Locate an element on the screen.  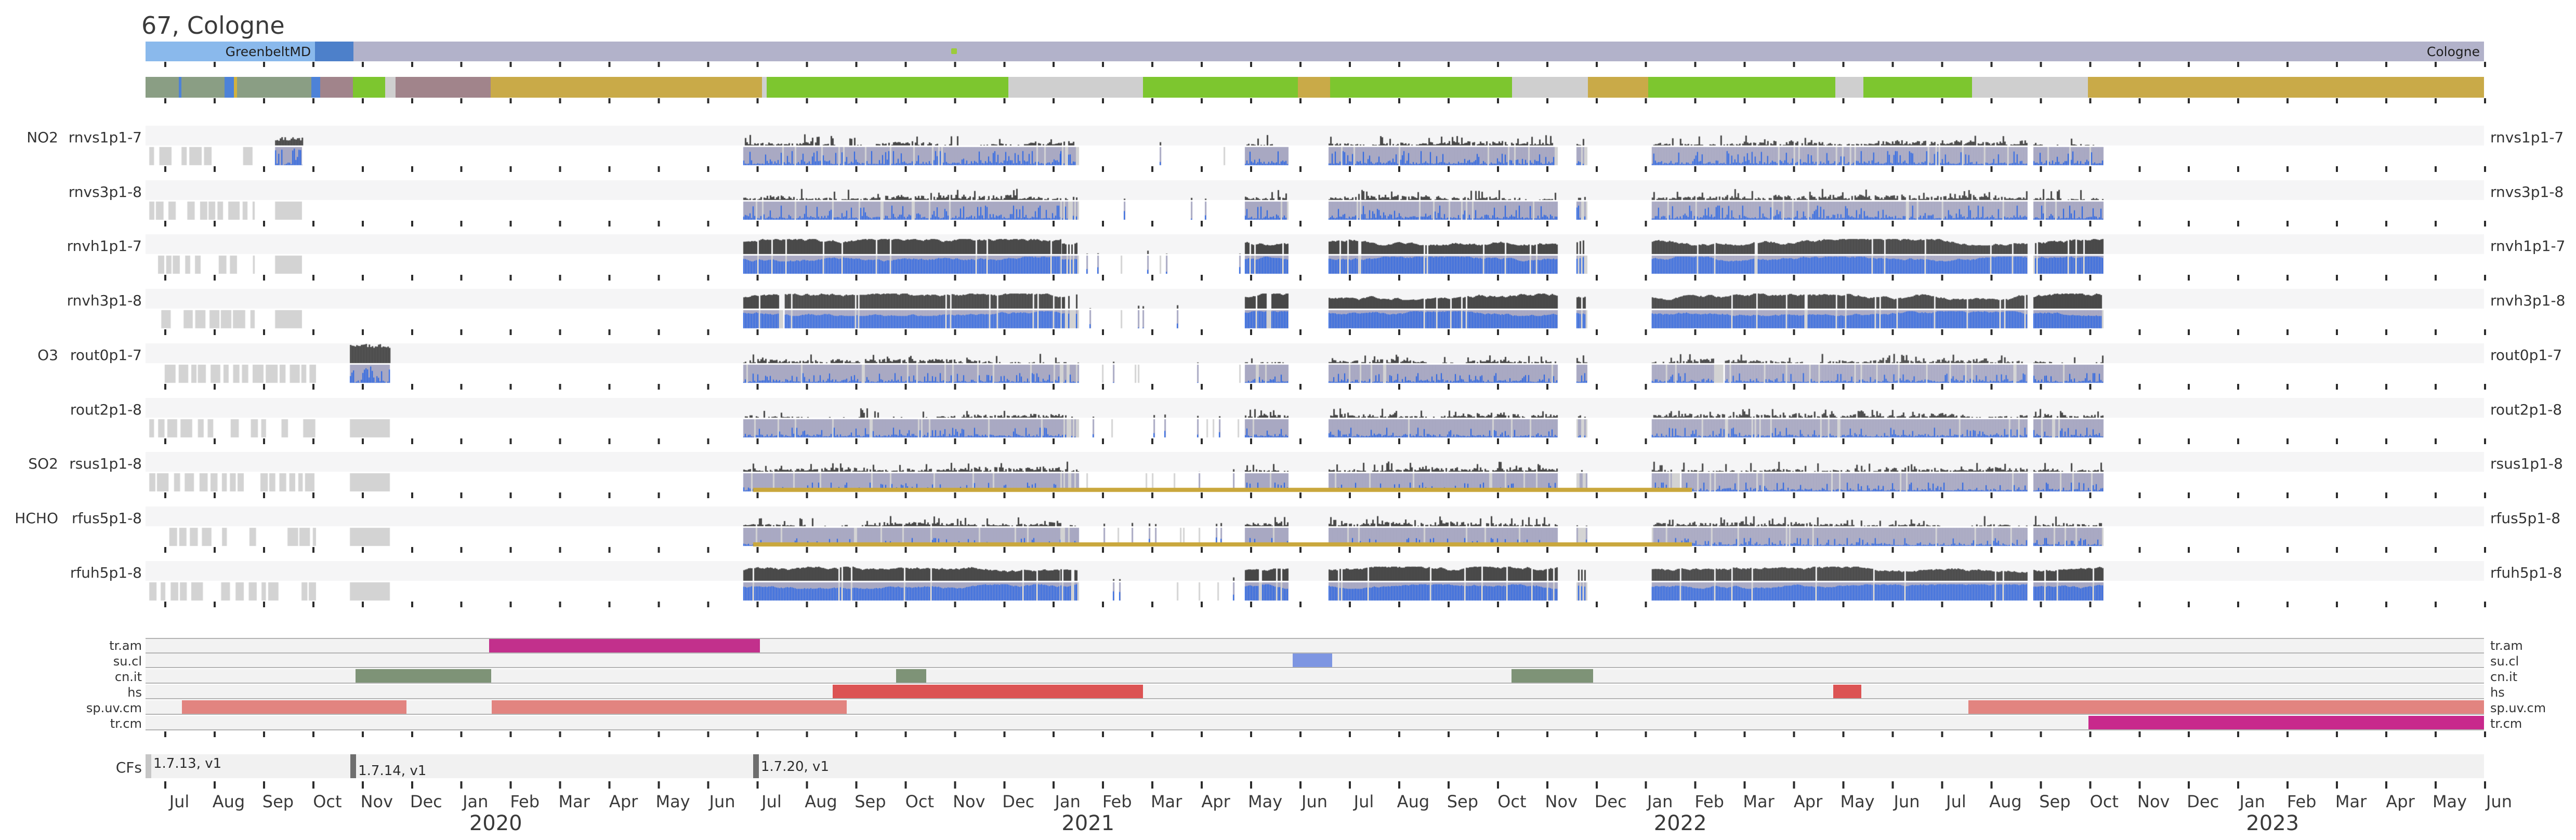
location-bar-segment is located at coordinates (334, 51).